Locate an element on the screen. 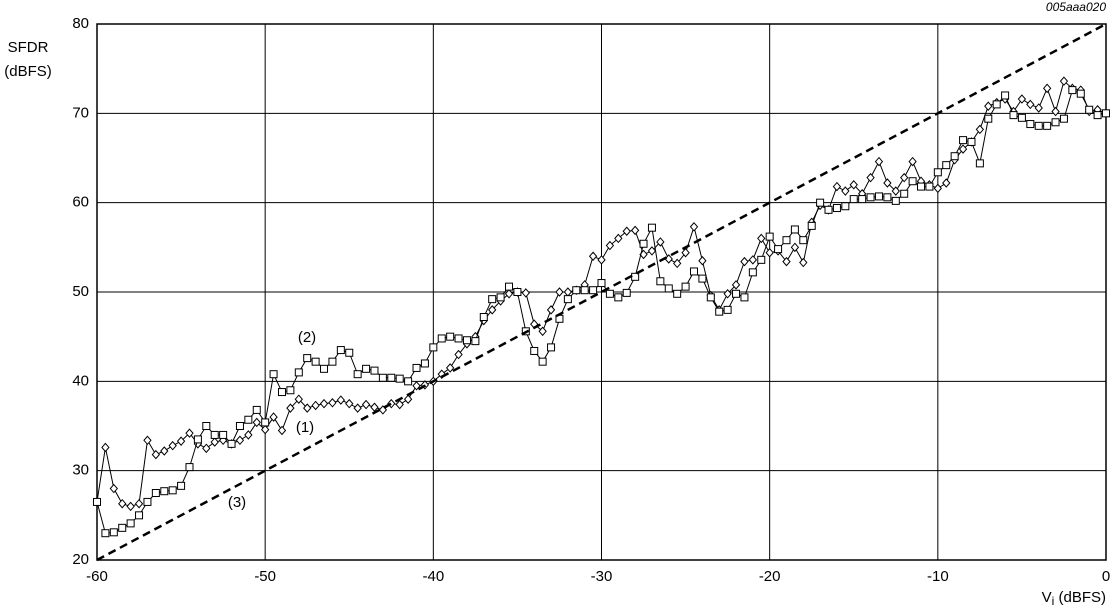 The height and width of the screenshot is (610, 1115). x-tick-label: -10 is located at coordinates (938, 576).